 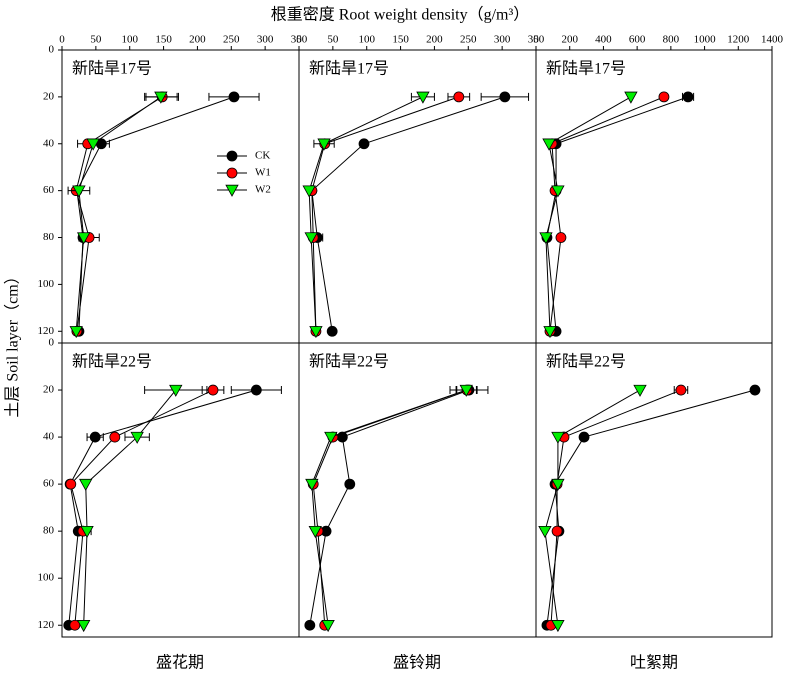 I want to click on y-tick-label: 60, so click(x=49, y=190).